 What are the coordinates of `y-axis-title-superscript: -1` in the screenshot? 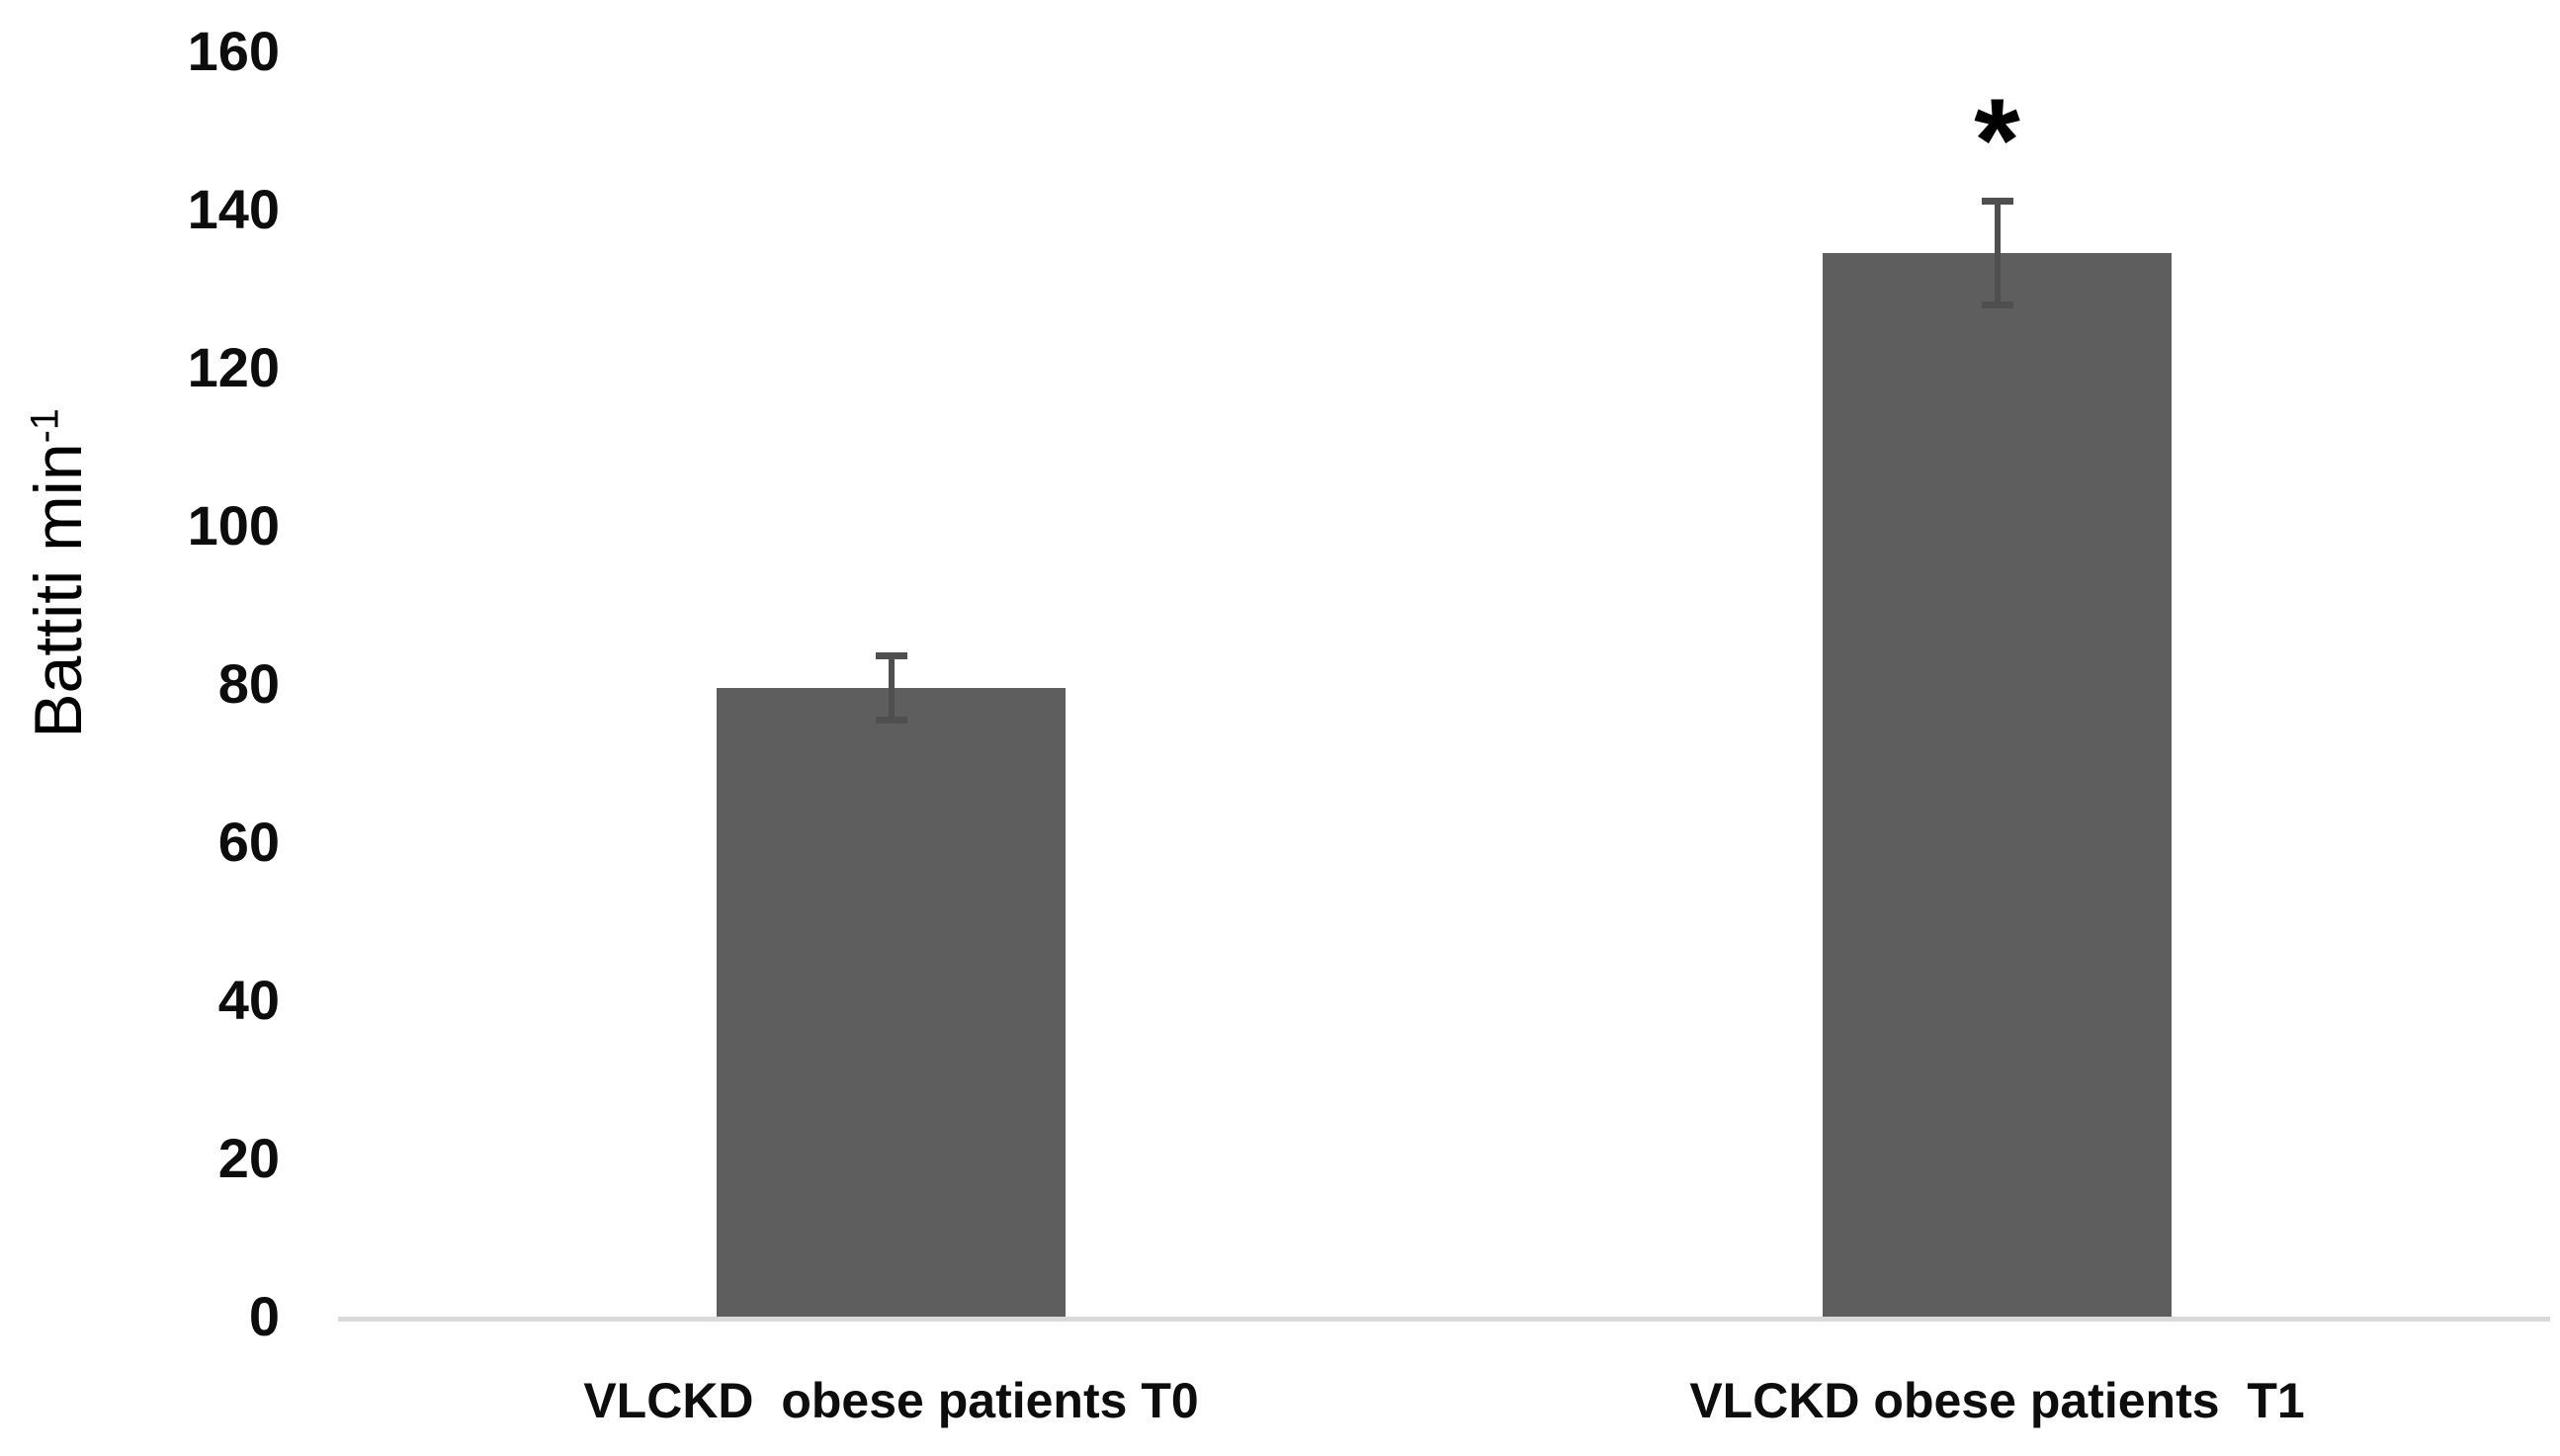 It's located at (45, 426).